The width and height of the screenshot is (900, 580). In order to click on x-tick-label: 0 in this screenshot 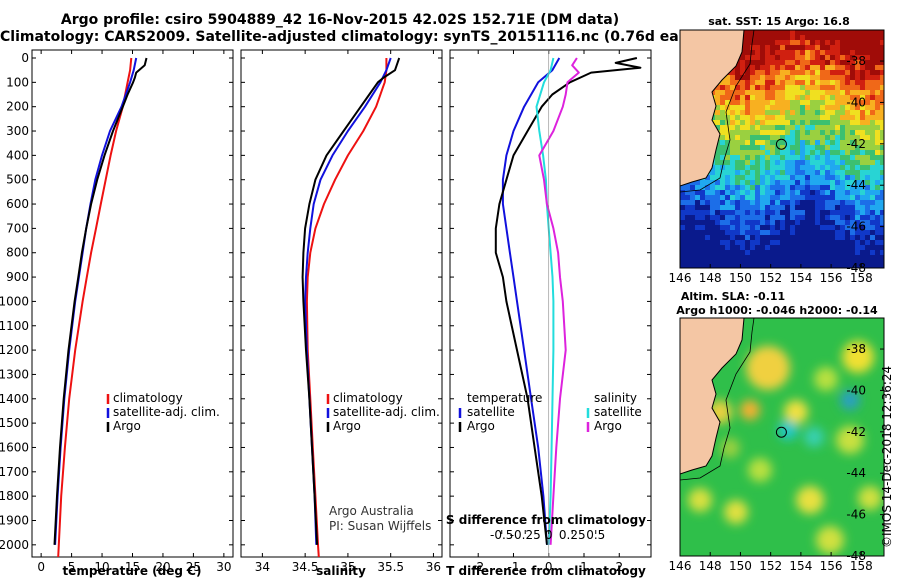, I will do `click(41, 567)`.